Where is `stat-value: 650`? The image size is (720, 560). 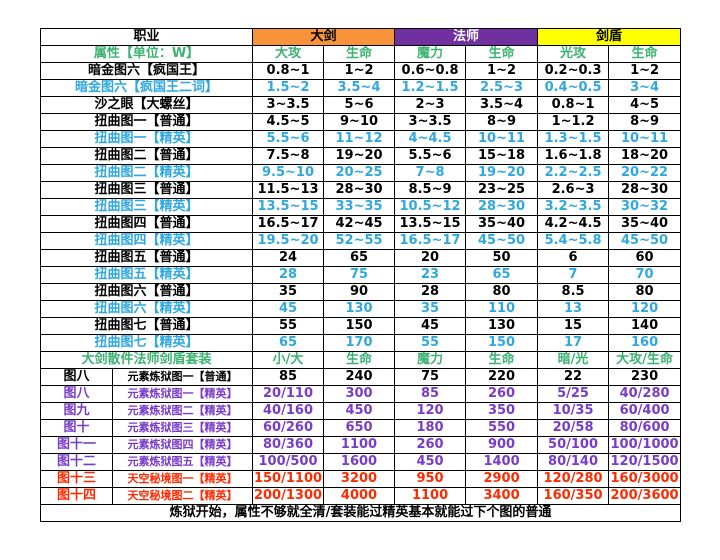
stat-value: 650 is located at coordinates (359, 428).